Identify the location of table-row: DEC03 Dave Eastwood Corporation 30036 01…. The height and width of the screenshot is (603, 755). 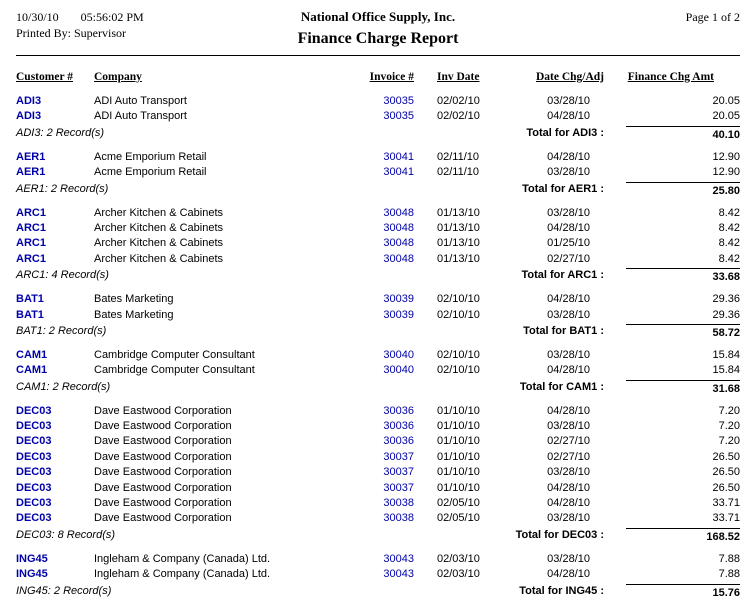
(378, 441).